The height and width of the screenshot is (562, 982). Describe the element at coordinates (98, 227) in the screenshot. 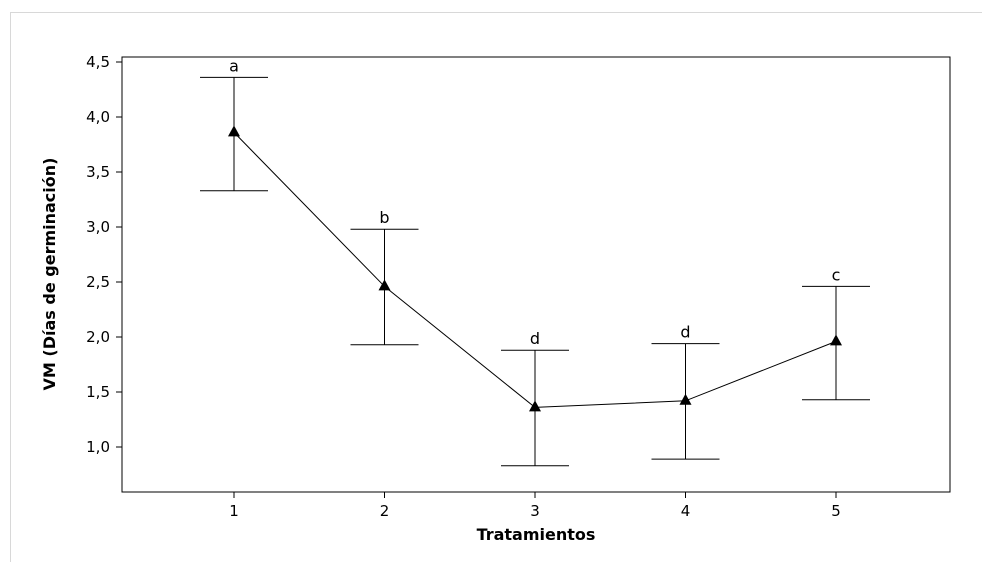

I see `y-tick-label: 3,0` at that location.